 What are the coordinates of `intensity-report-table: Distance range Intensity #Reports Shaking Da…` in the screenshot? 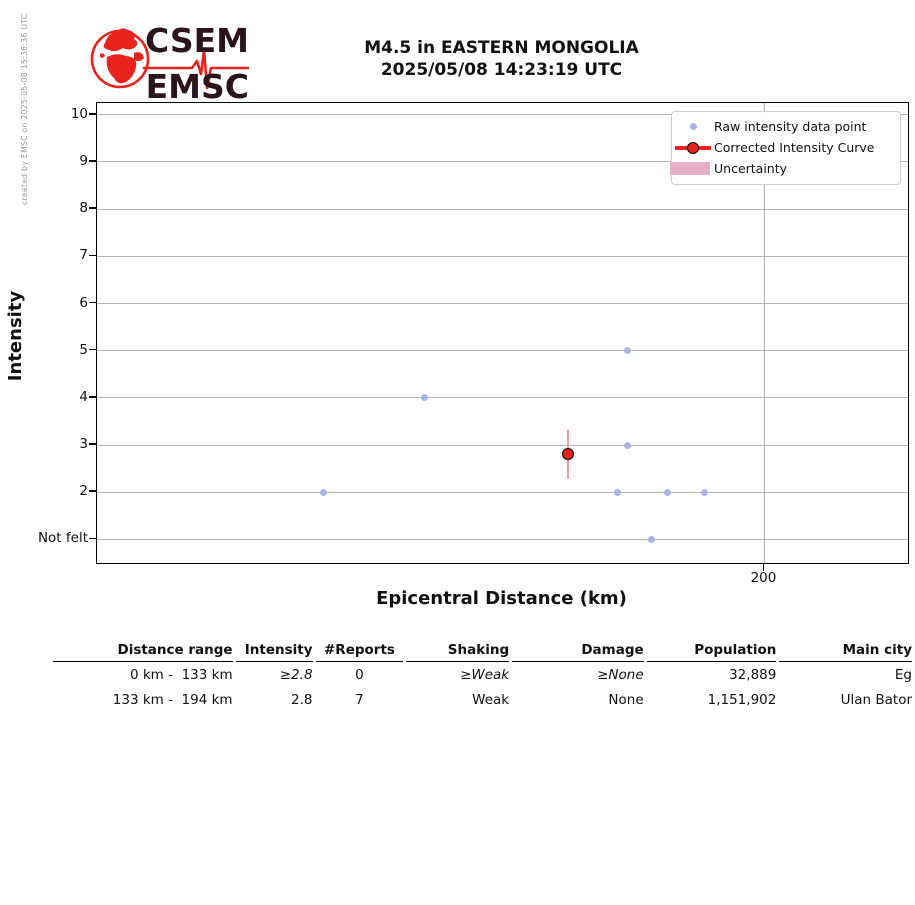 It's located at (482, 675).